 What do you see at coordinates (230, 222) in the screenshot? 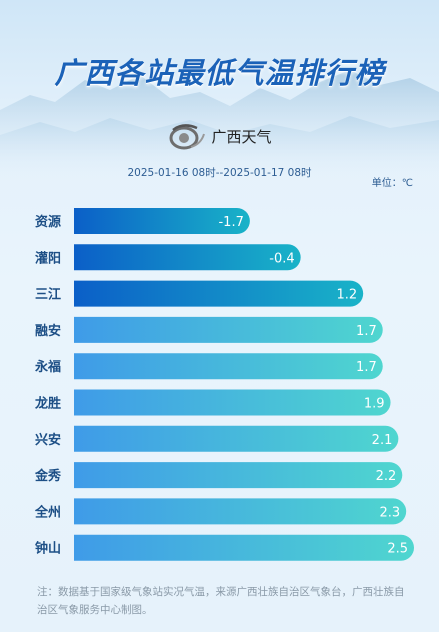
I see `value-label: -1.7` at bounding box center [230, 222].